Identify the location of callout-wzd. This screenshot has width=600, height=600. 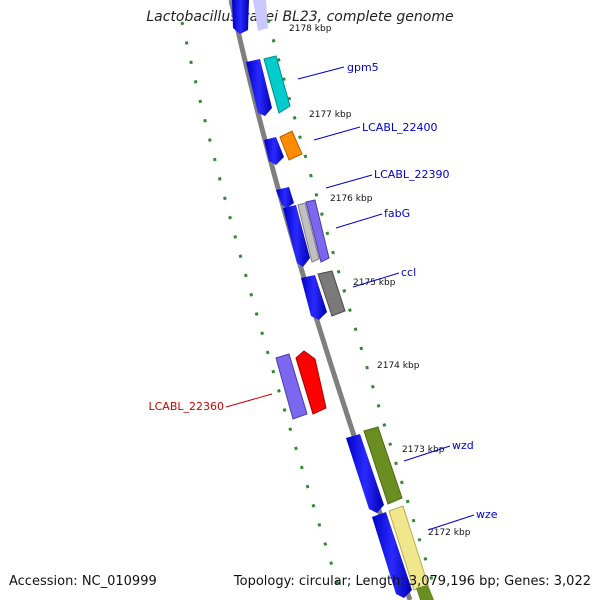
(427, 453).